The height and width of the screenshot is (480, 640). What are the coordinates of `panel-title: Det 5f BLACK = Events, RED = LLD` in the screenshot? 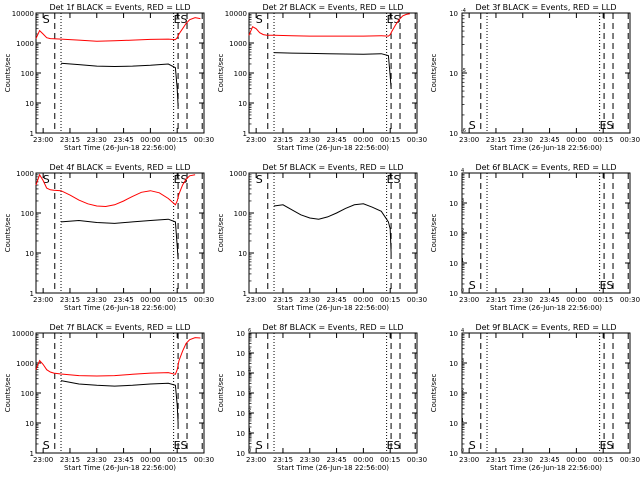 It's located at (332, 167).